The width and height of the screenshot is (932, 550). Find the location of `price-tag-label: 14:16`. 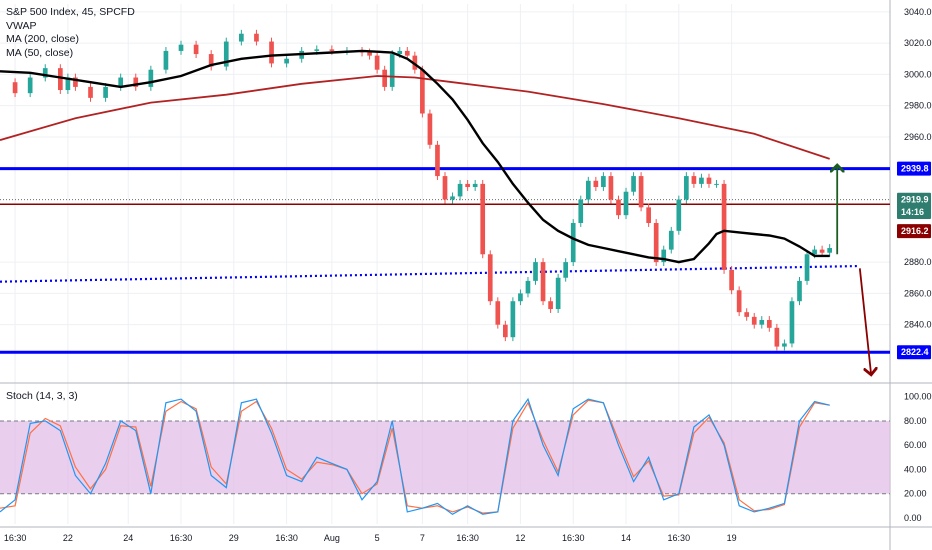

price-tag-label: 14:16 is located at coordinates (912, 212).